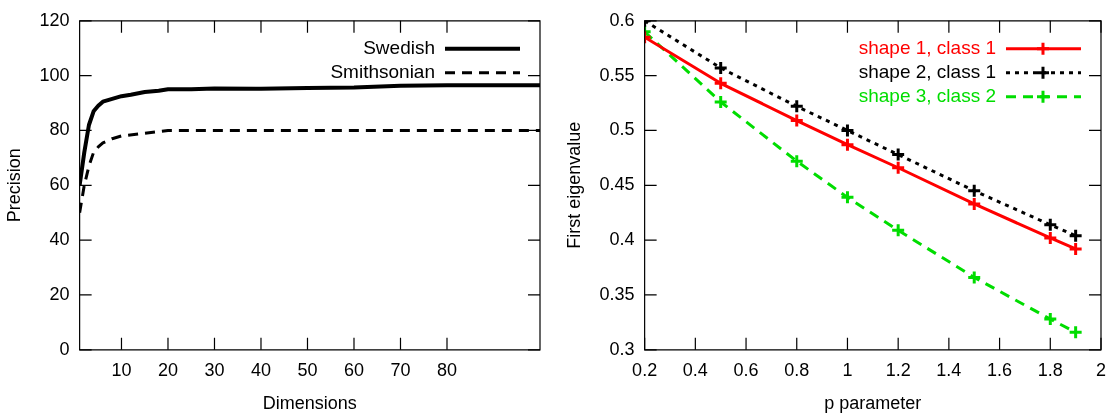 Image resolution: width=1116 pixels, height=417 pixels. What do you see at coordinates (622, 19) in the screenshot?
I see `y-tick-label: 0.6` at bounding box center [622, 19].